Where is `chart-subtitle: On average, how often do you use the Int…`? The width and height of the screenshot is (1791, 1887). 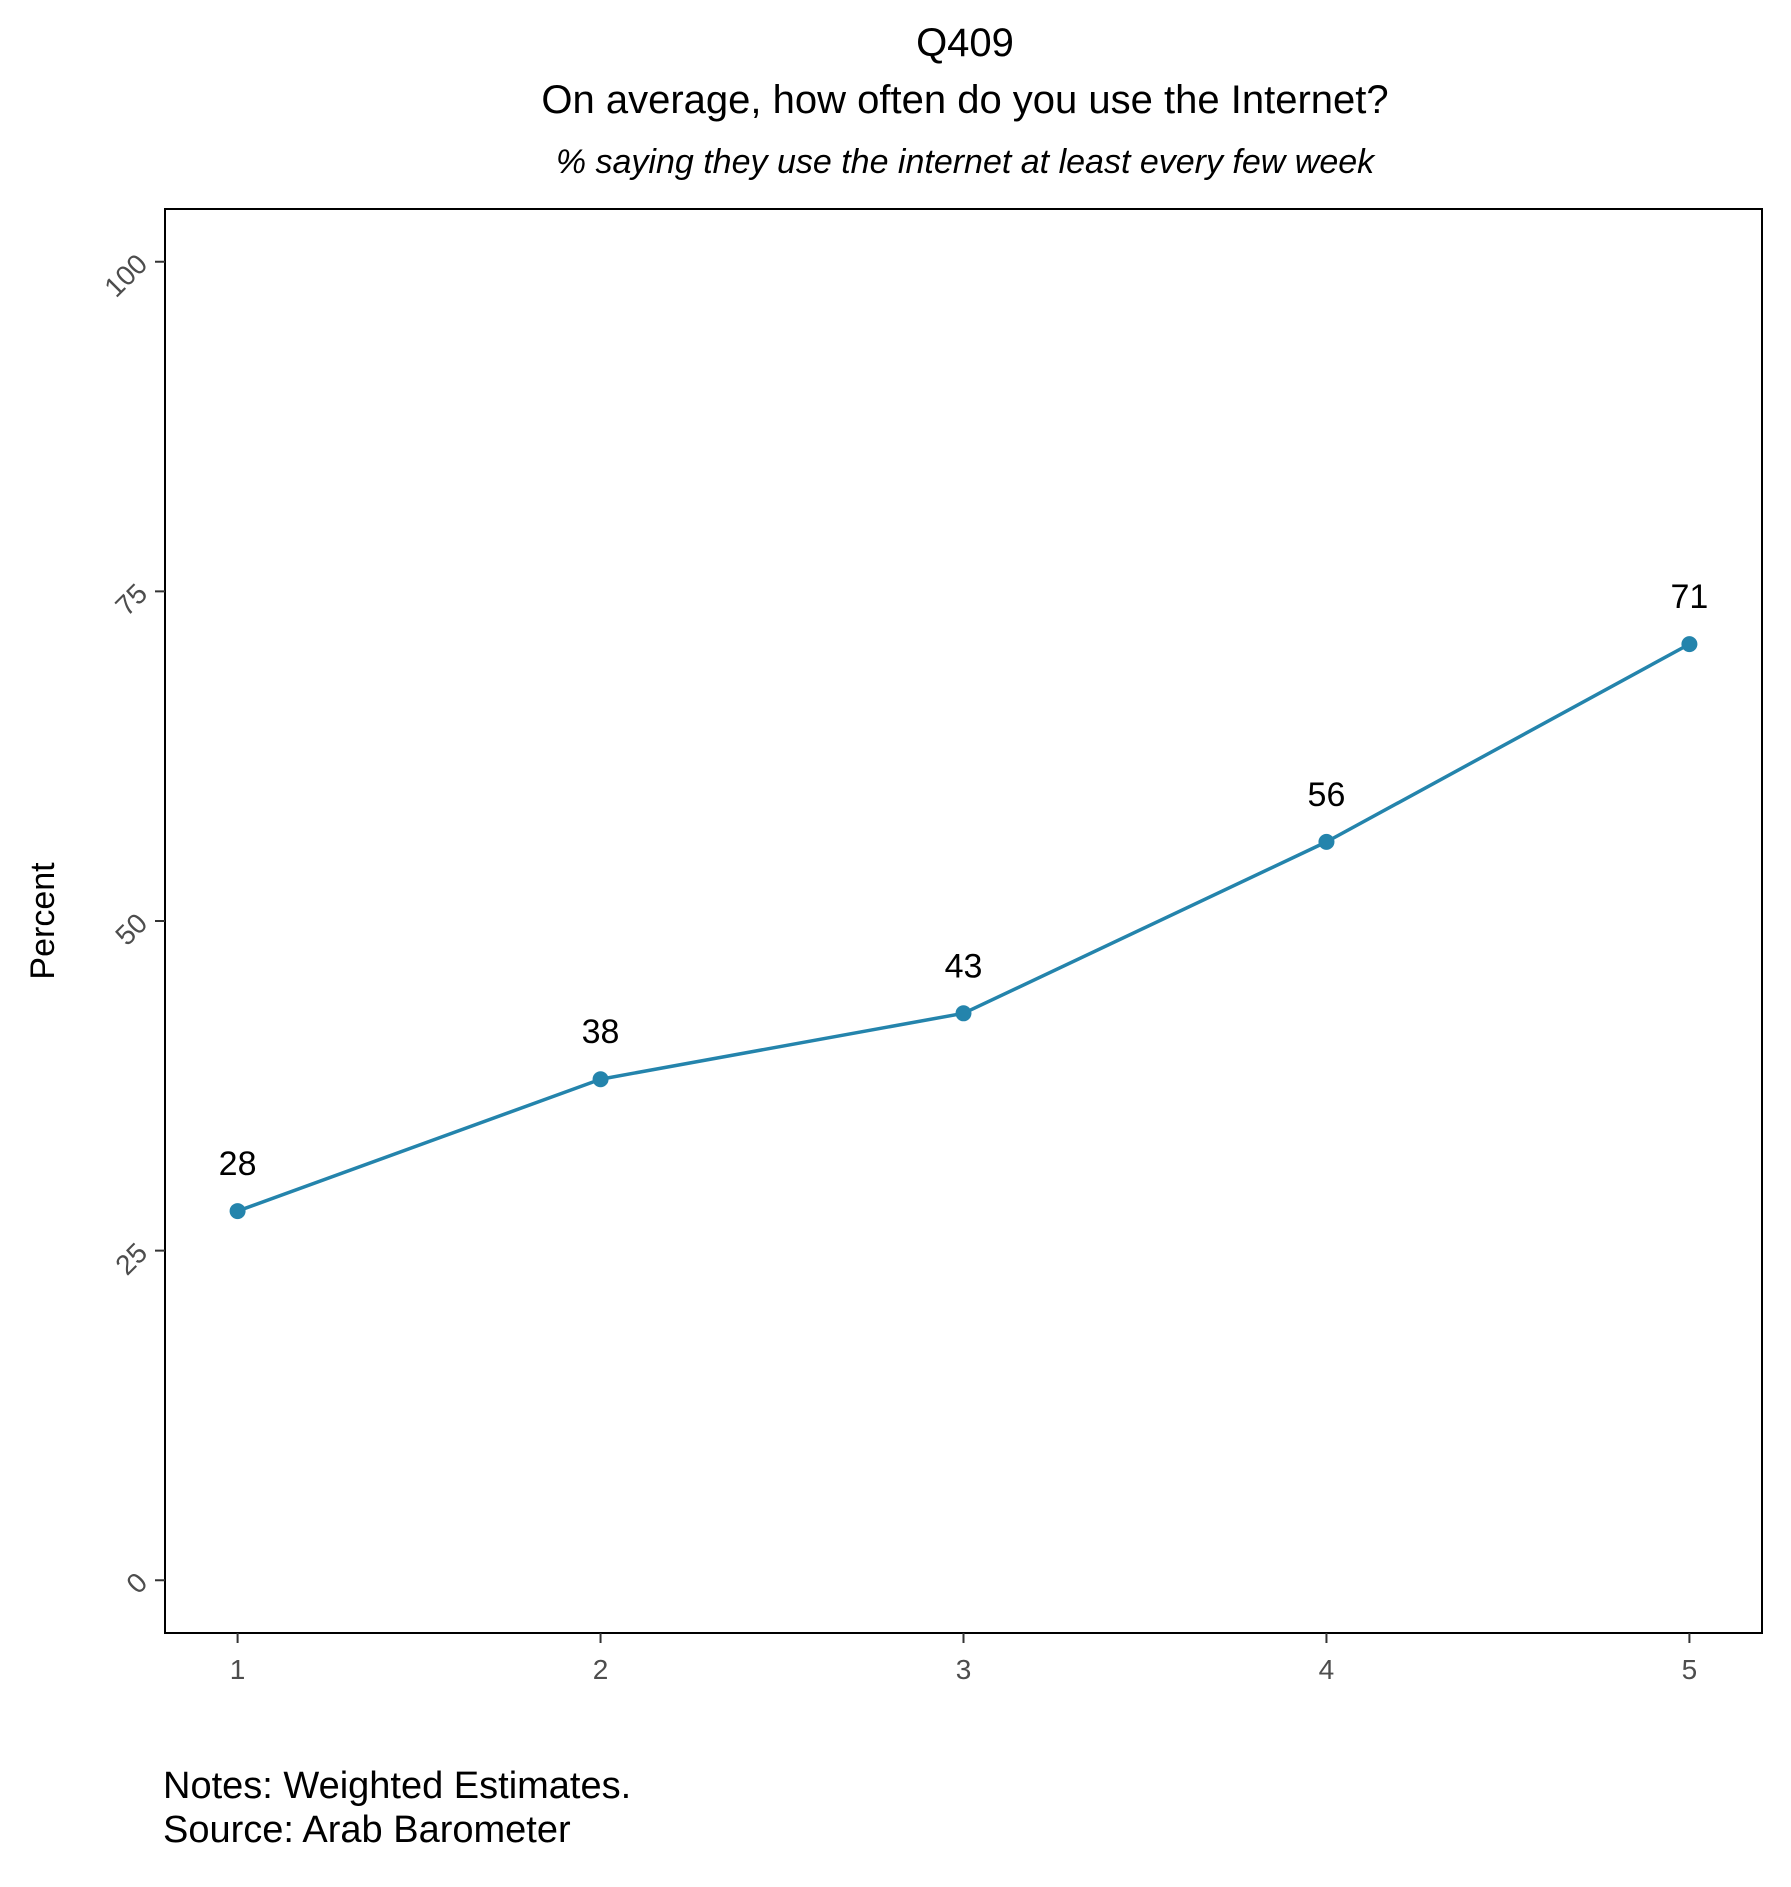
chart-subtitle: On average, how often do you use the Int… is located at coordinates (964, 100).